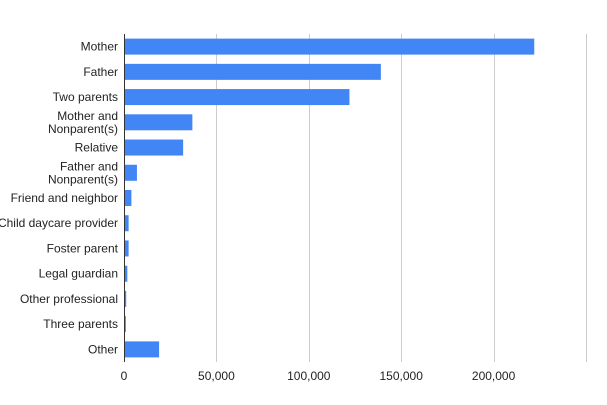 Image resolution: width=607 pixels, height=405 pixels. Describe the element at coordinates (494, 376) in the screenshot. I see `x-tick-label: 200,000` at that location.